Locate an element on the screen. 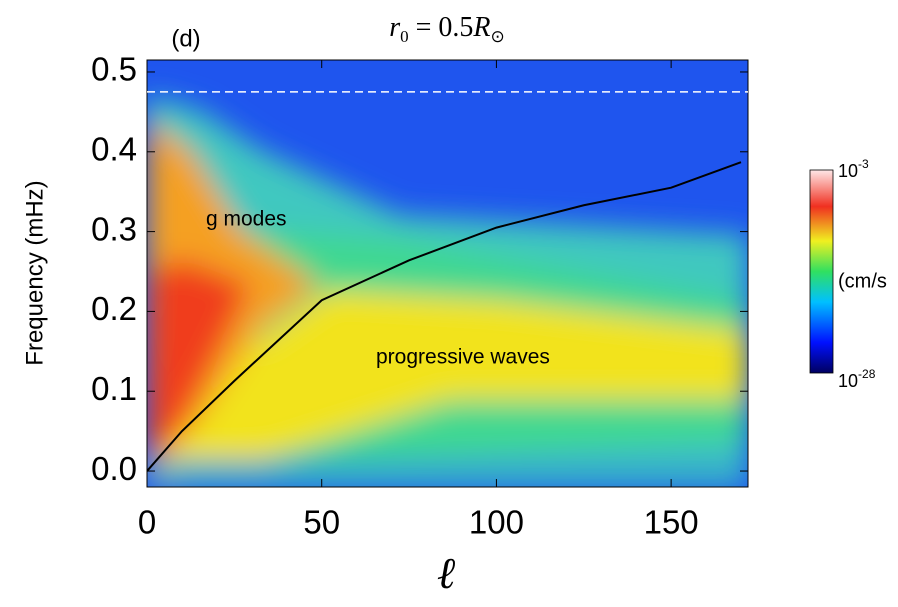 Image resolution: width=898 pixels, height=607 pixels. colorbar is located at coordinates (821, 271).